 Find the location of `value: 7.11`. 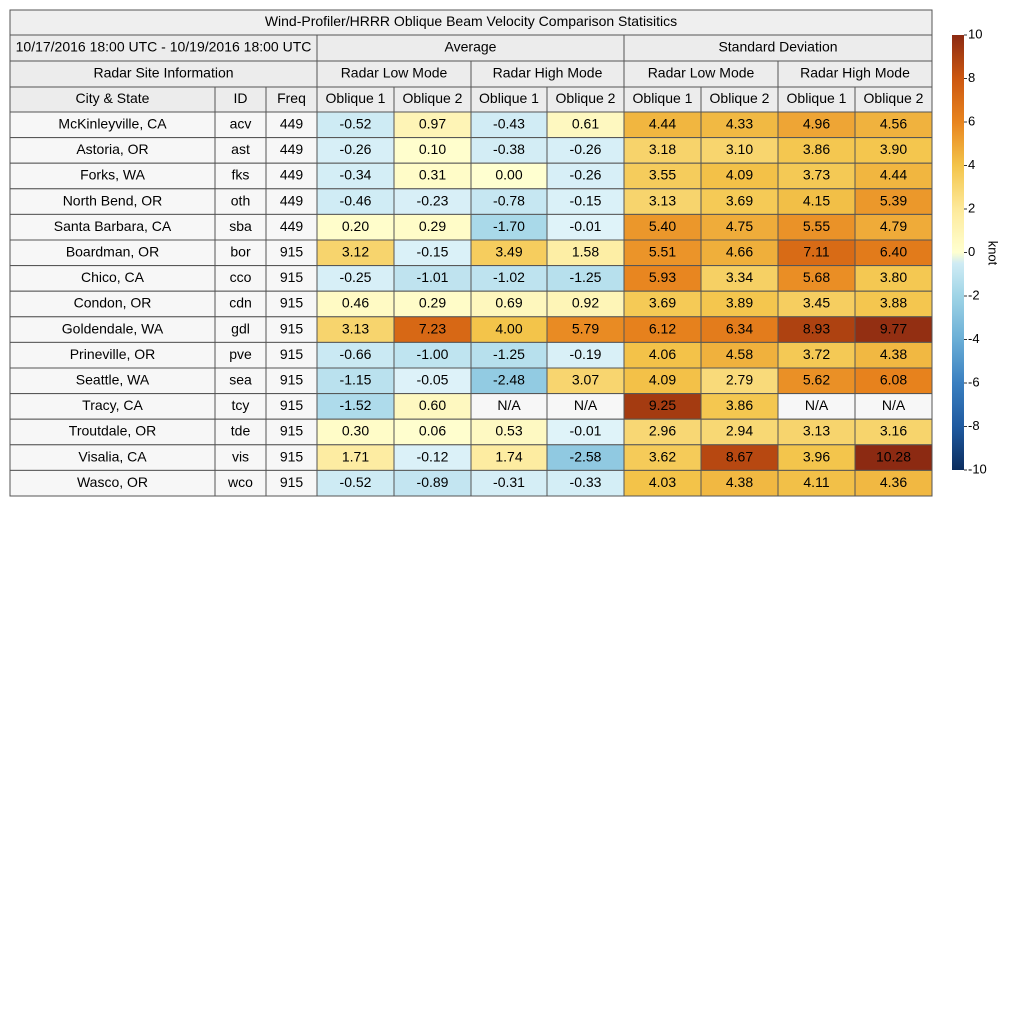

value: 7.11 is located at coordinates (816, 252).